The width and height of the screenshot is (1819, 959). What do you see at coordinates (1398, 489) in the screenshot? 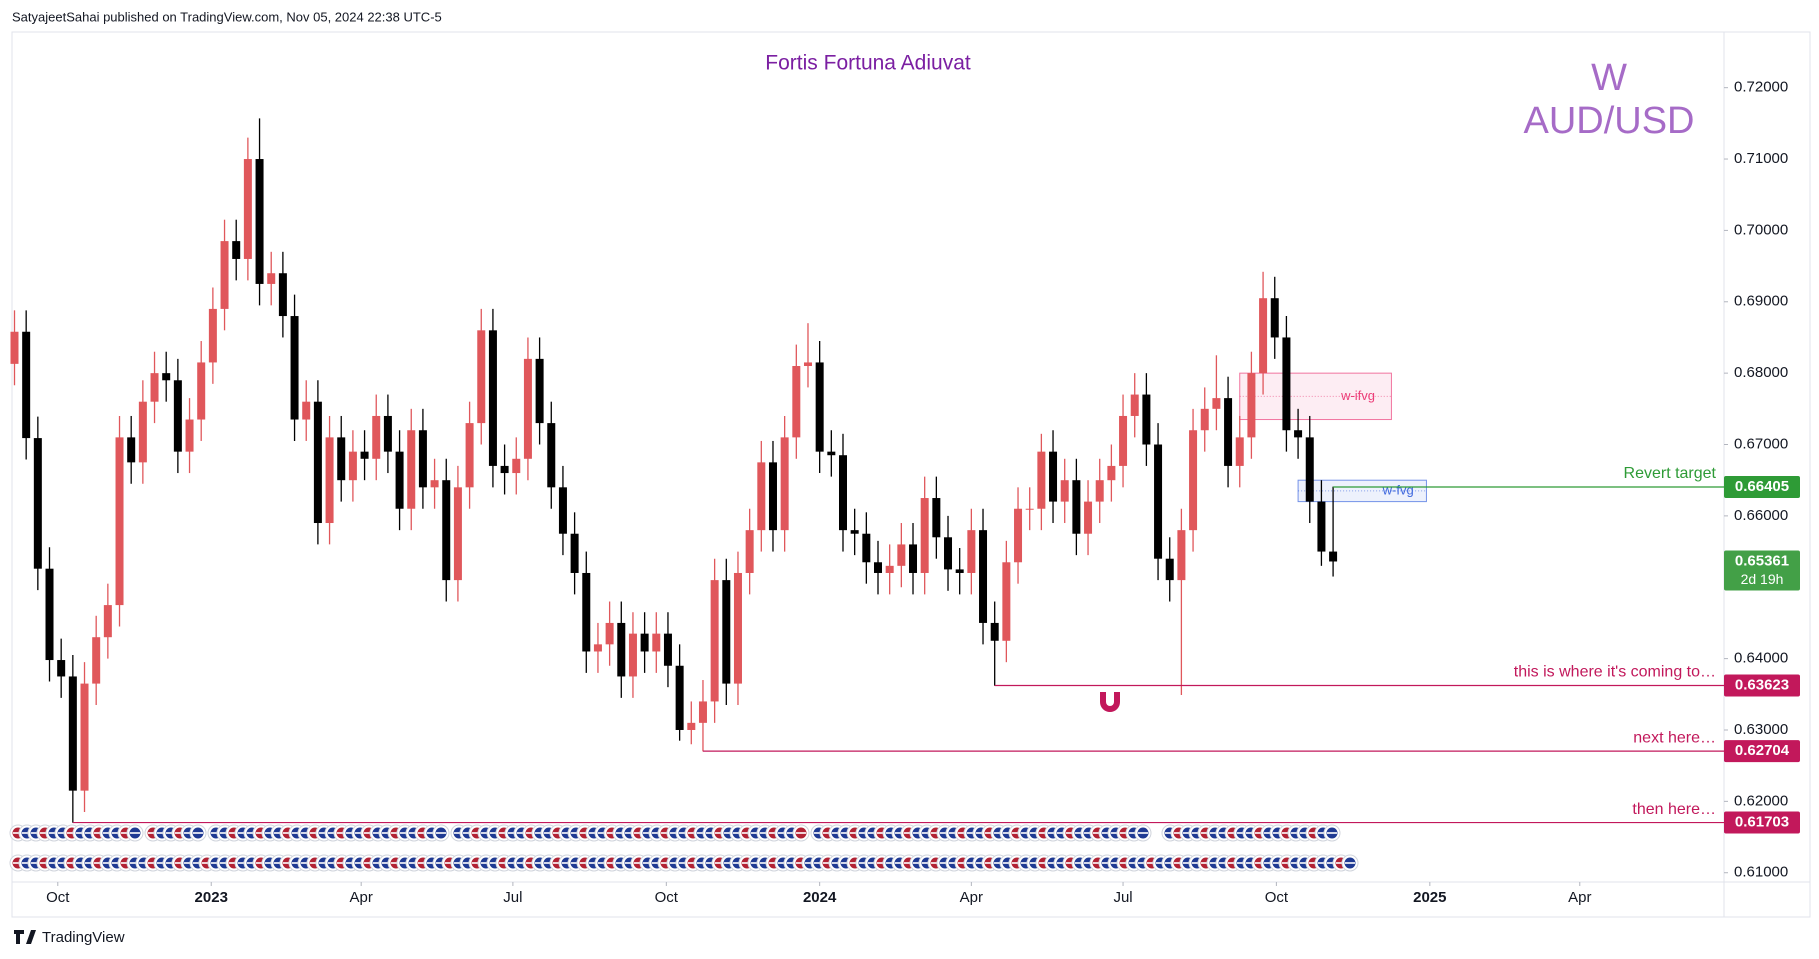
I see `zone-label: w-fvg` at bounding box center [1398, 489].